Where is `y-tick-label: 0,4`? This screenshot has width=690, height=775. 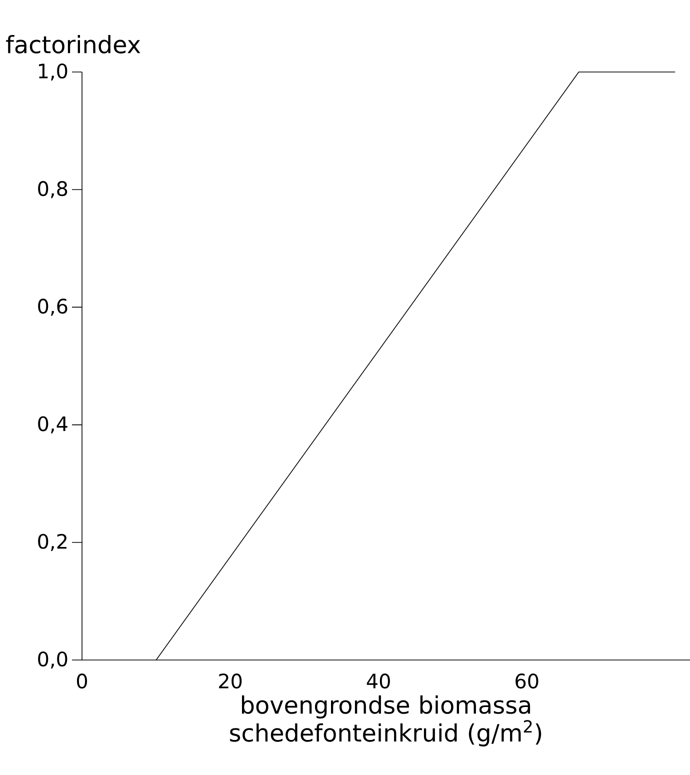
y-tick-label: 0,4 is located at coordinates (53, 425).